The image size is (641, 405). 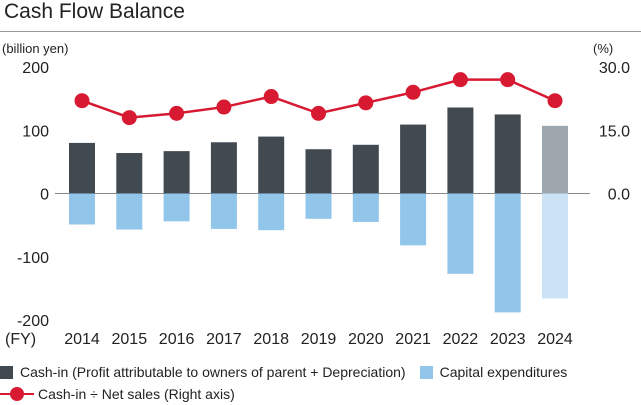 What do you see at coordinates (33, 258) in the screenshot?
I see `left-axis-tick-label: -100` at bounding box center [33, 258].